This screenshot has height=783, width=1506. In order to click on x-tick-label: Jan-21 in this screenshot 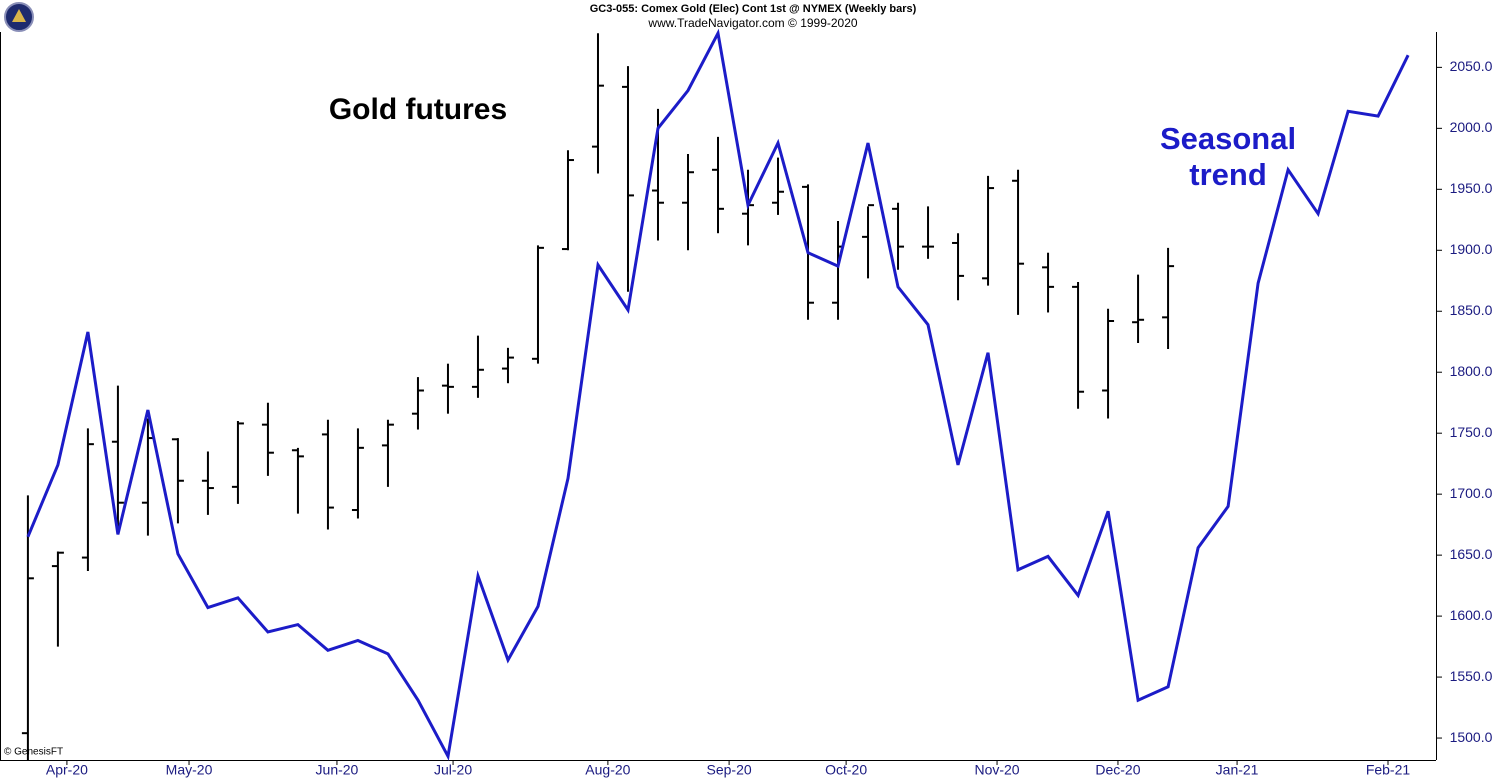, I will do `click(1237, 770)`.